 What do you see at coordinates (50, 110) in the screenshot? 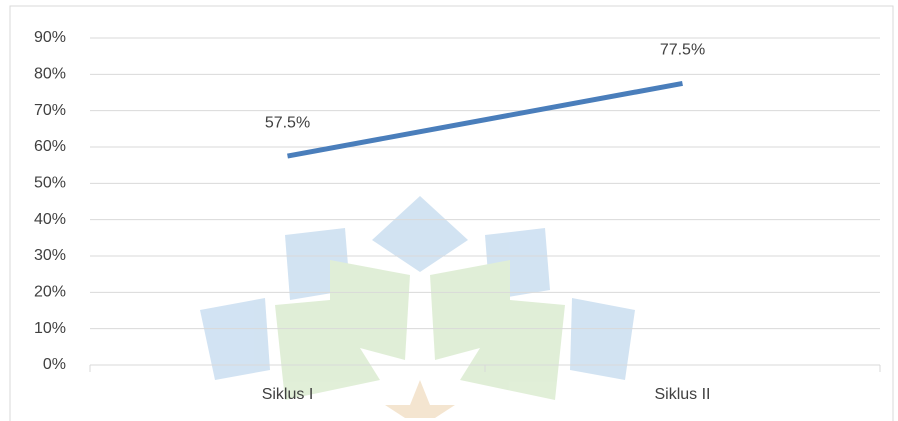
I see `y-tick-label: 70%` at bounding box center [50, 110].